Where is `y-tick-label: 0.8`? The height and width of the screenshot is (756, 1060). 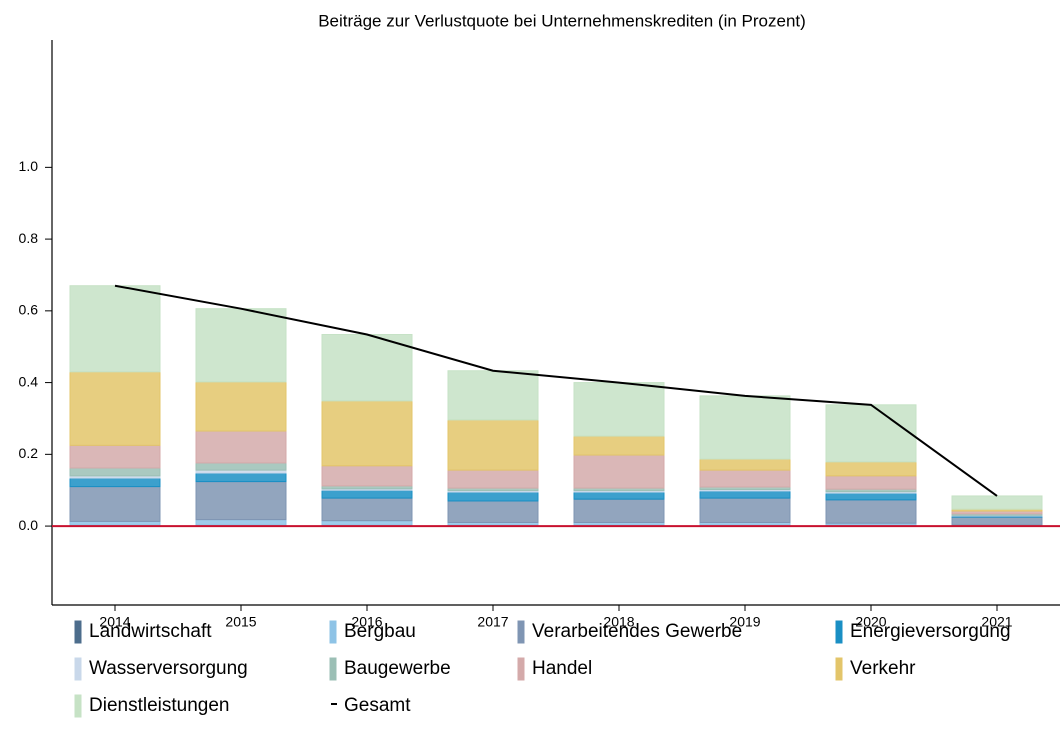
y-tick-label: 0.8 is located at coordinates (29, 238).